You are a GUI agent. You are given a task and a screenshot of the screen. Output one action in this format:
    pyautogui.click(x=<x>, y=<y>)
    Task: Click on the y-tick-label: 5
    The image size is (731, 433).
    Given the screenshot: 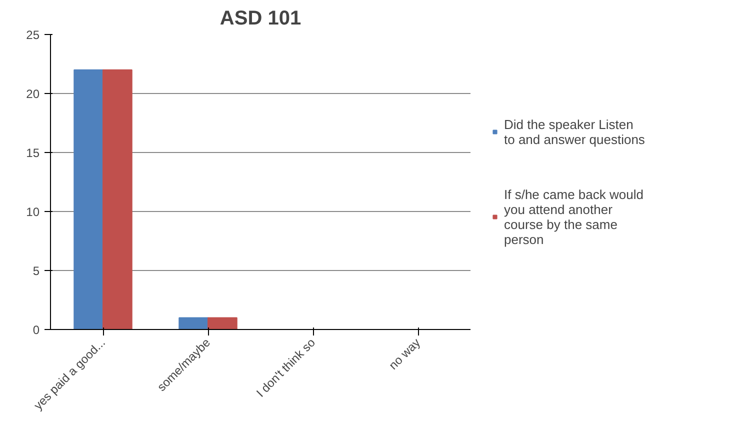 What is the action you would take?
    pyautogui.click(x=36, y=271)
    